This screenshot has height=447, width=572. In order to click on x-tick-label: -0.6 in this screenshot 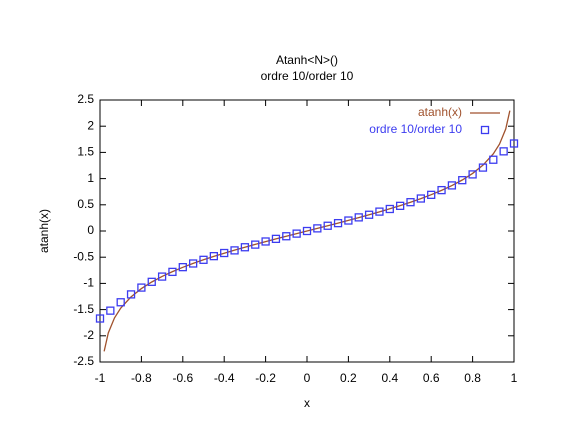, I will do `click(182, 378)`.